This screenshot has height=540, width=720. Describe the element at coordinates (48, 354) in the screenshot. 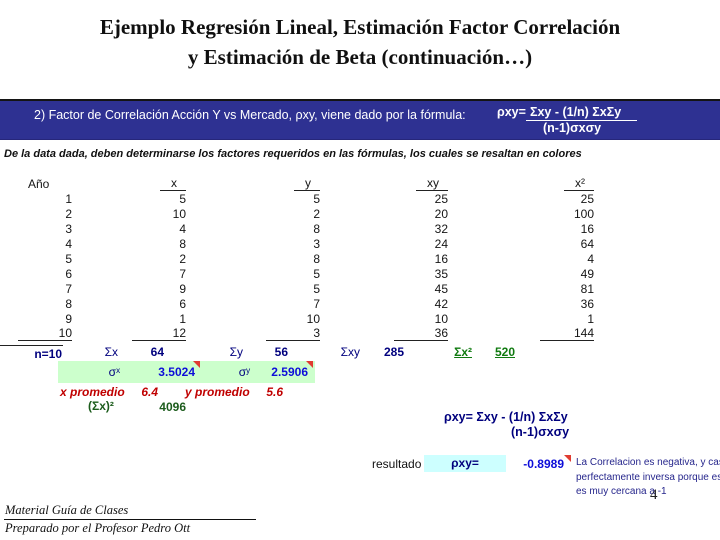

I see `n-count: n=10` at that location.